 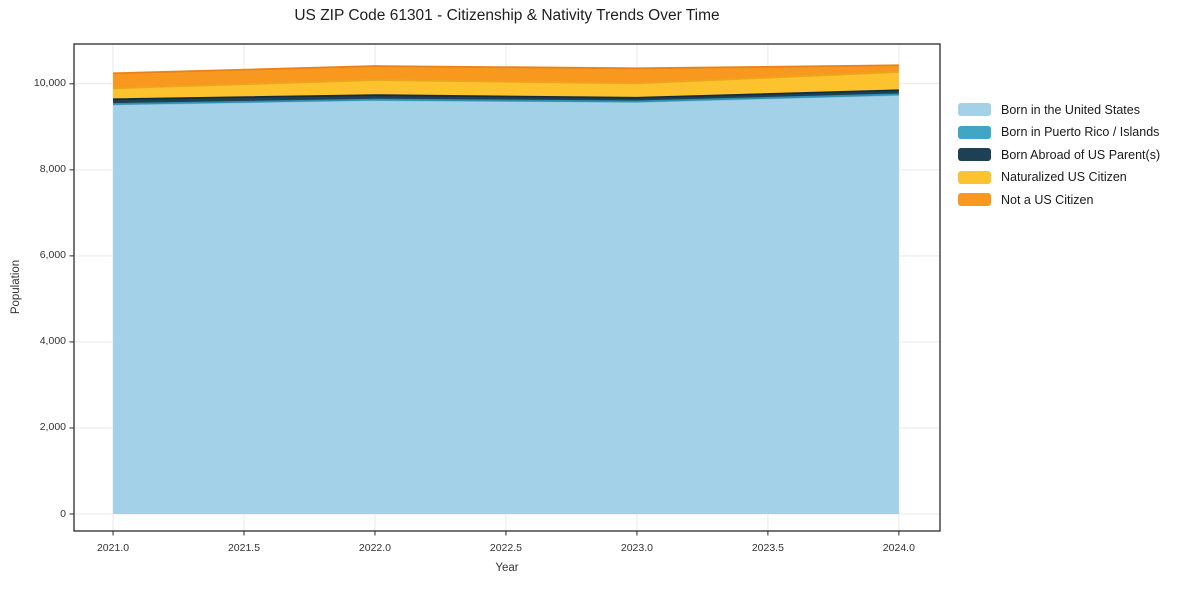 I want to click on legend-label: Born Abroad of US Parent(s), so click(x=1081, y=154).